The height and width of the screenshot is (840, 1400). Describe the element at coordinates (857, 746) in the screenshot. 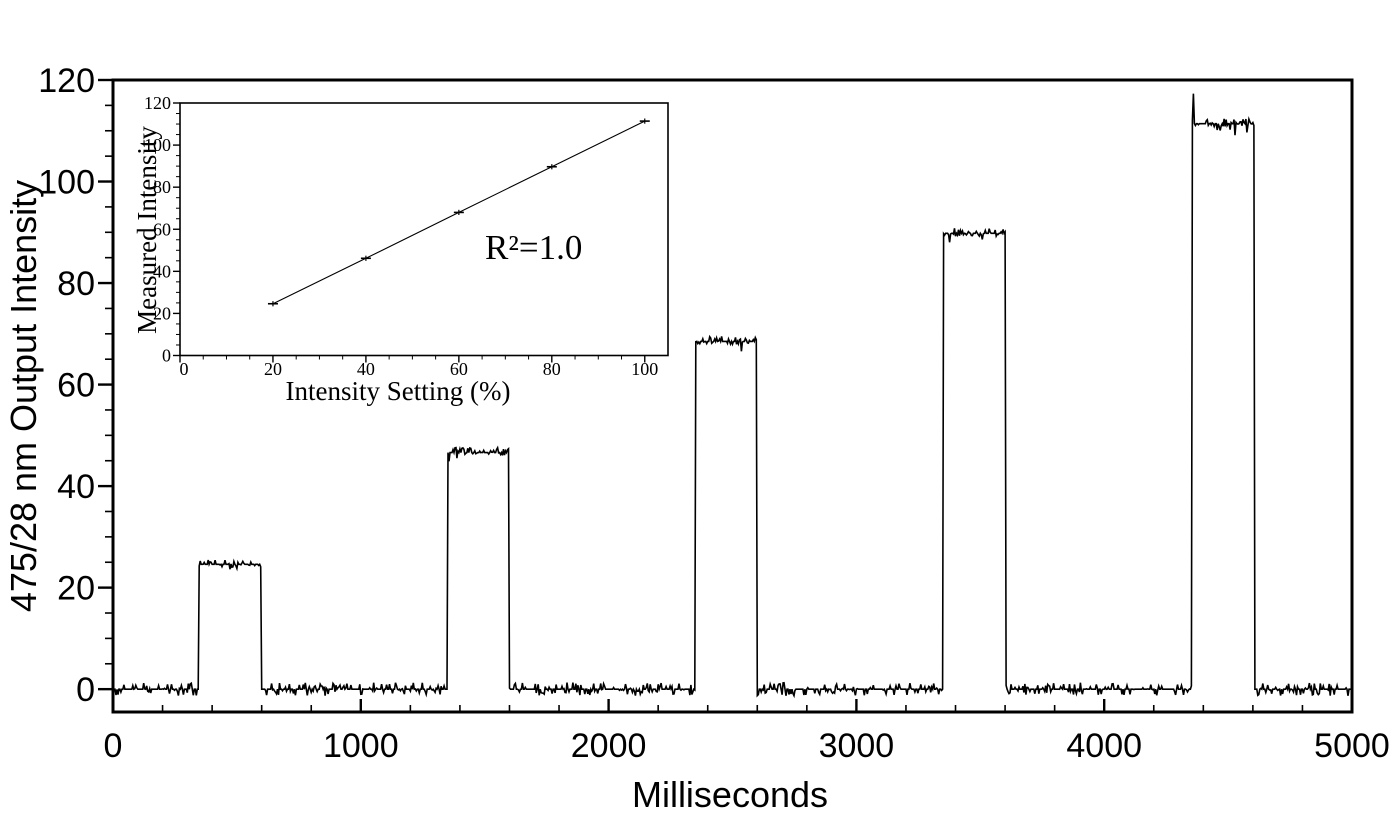

I see `x-tick-label: 3000` at that location.